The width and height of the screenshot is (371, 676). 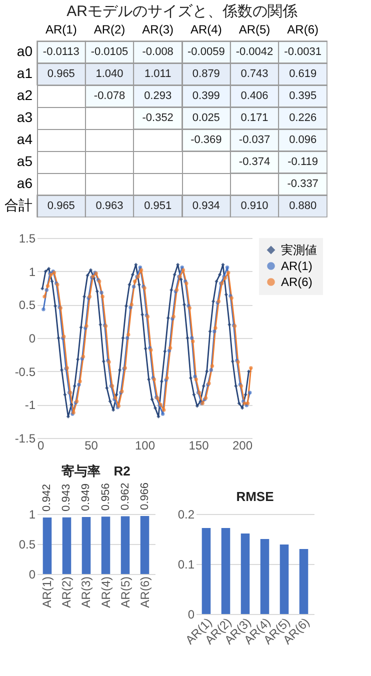 What do you see at coordinates (24, 183) in the screenshot?
I see `y-tick-label: a6` at bounding box center [24, 183].